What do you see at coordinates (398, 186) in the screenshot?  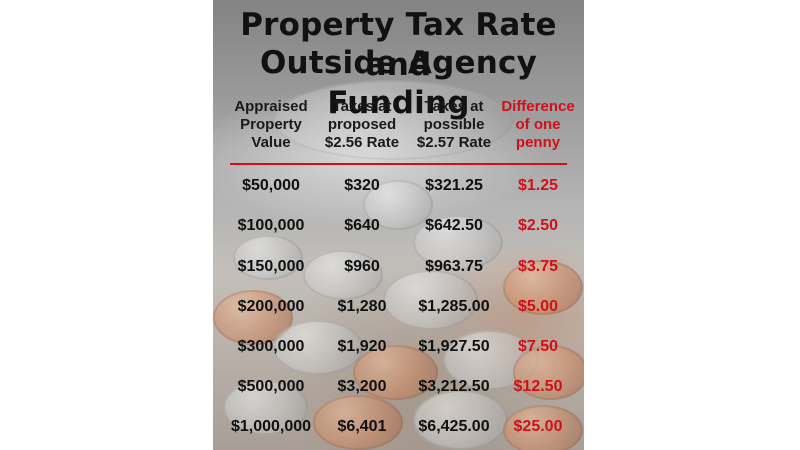 I see `table-row: $50,000 $320 $321.25 $1.25` at bounding box center [398, 186].